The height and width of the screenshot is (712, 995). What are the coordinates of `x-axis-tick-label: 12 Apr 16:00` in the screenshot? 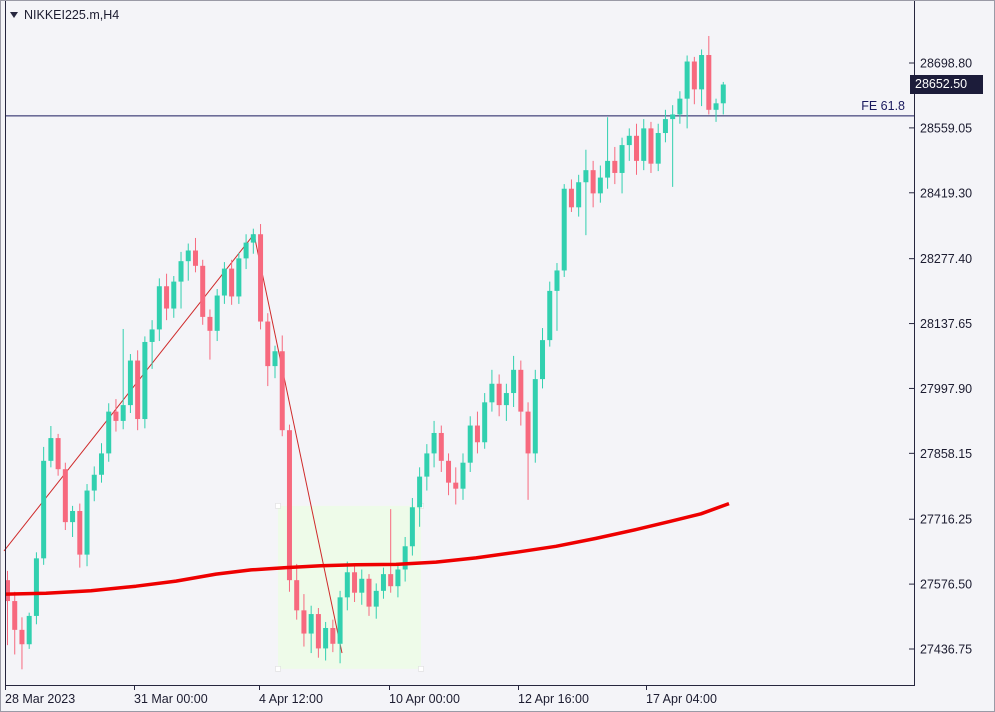 It's located at (553, 699).